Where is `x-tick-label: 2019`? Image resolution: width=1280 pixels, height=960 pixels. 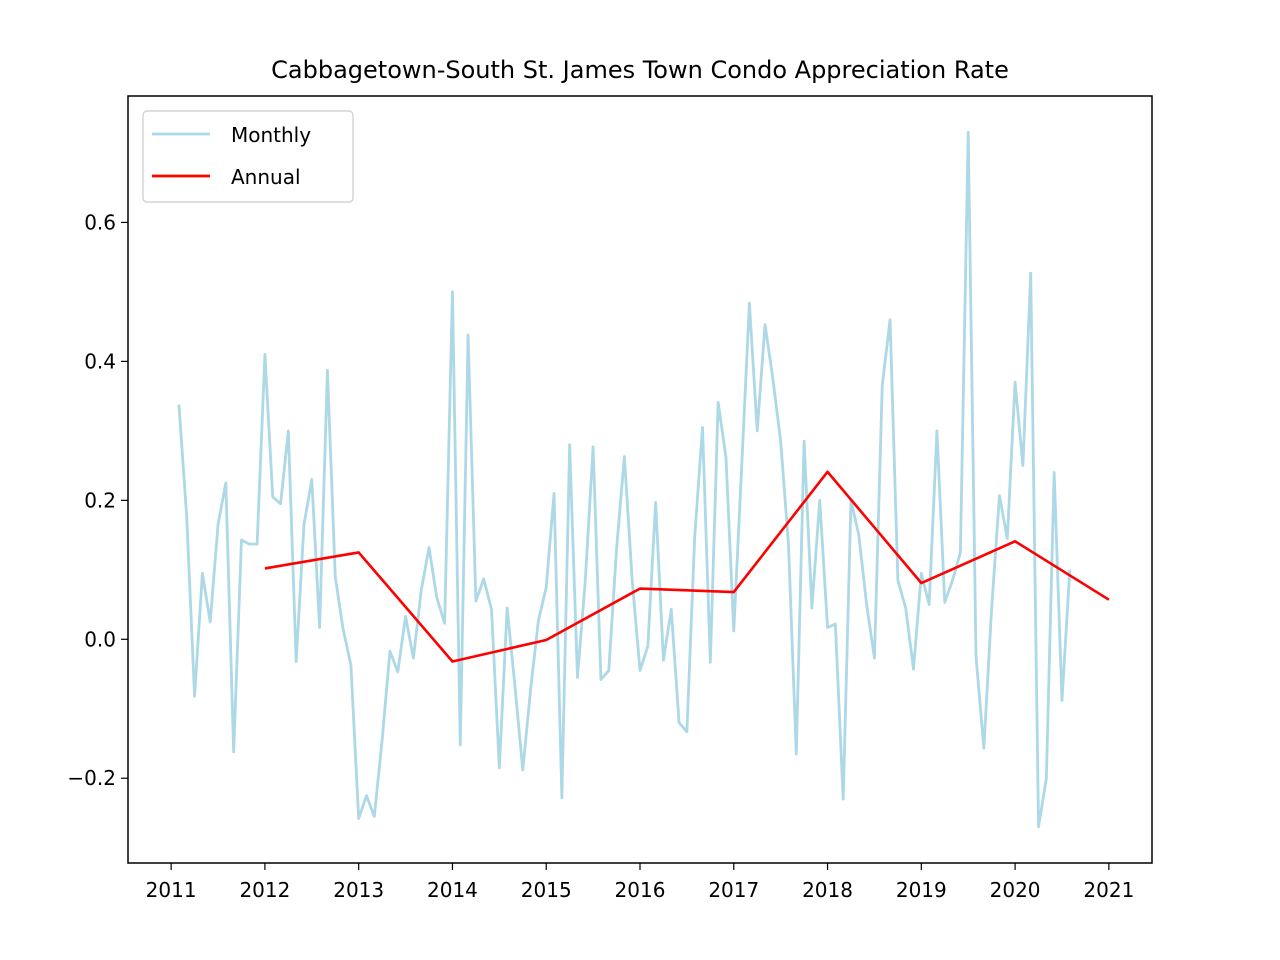
x-tick-label: 2019 is located at coordinates (921, 890).